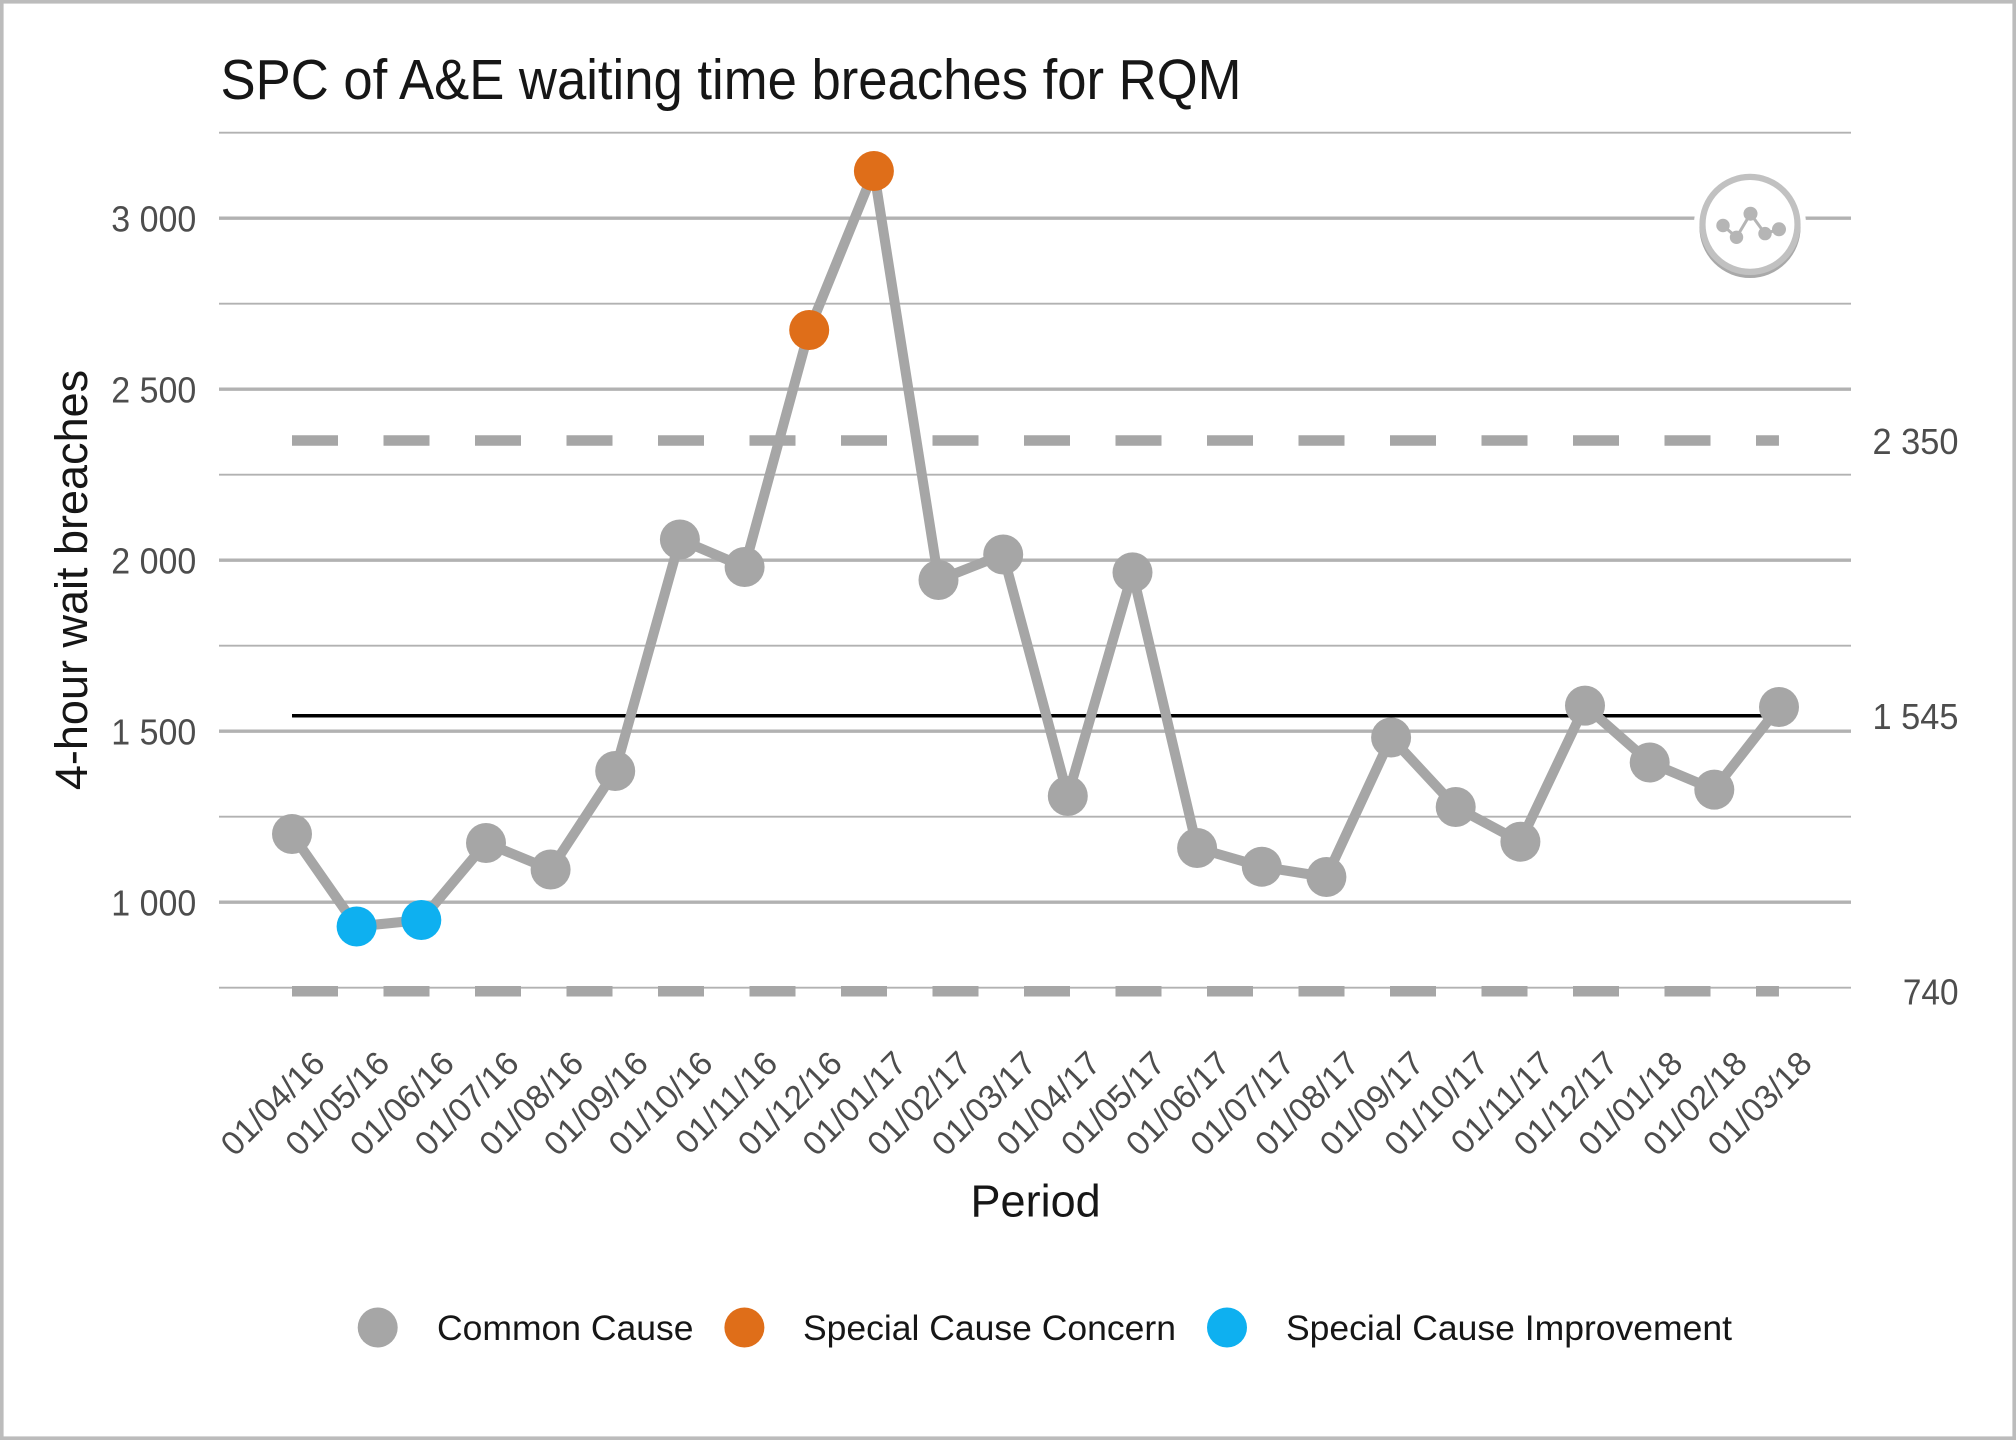  What do you see at coordinates (153, 390) in the screenshot?
I see `svg-text: 2 500` at bounding box center [153, 390].